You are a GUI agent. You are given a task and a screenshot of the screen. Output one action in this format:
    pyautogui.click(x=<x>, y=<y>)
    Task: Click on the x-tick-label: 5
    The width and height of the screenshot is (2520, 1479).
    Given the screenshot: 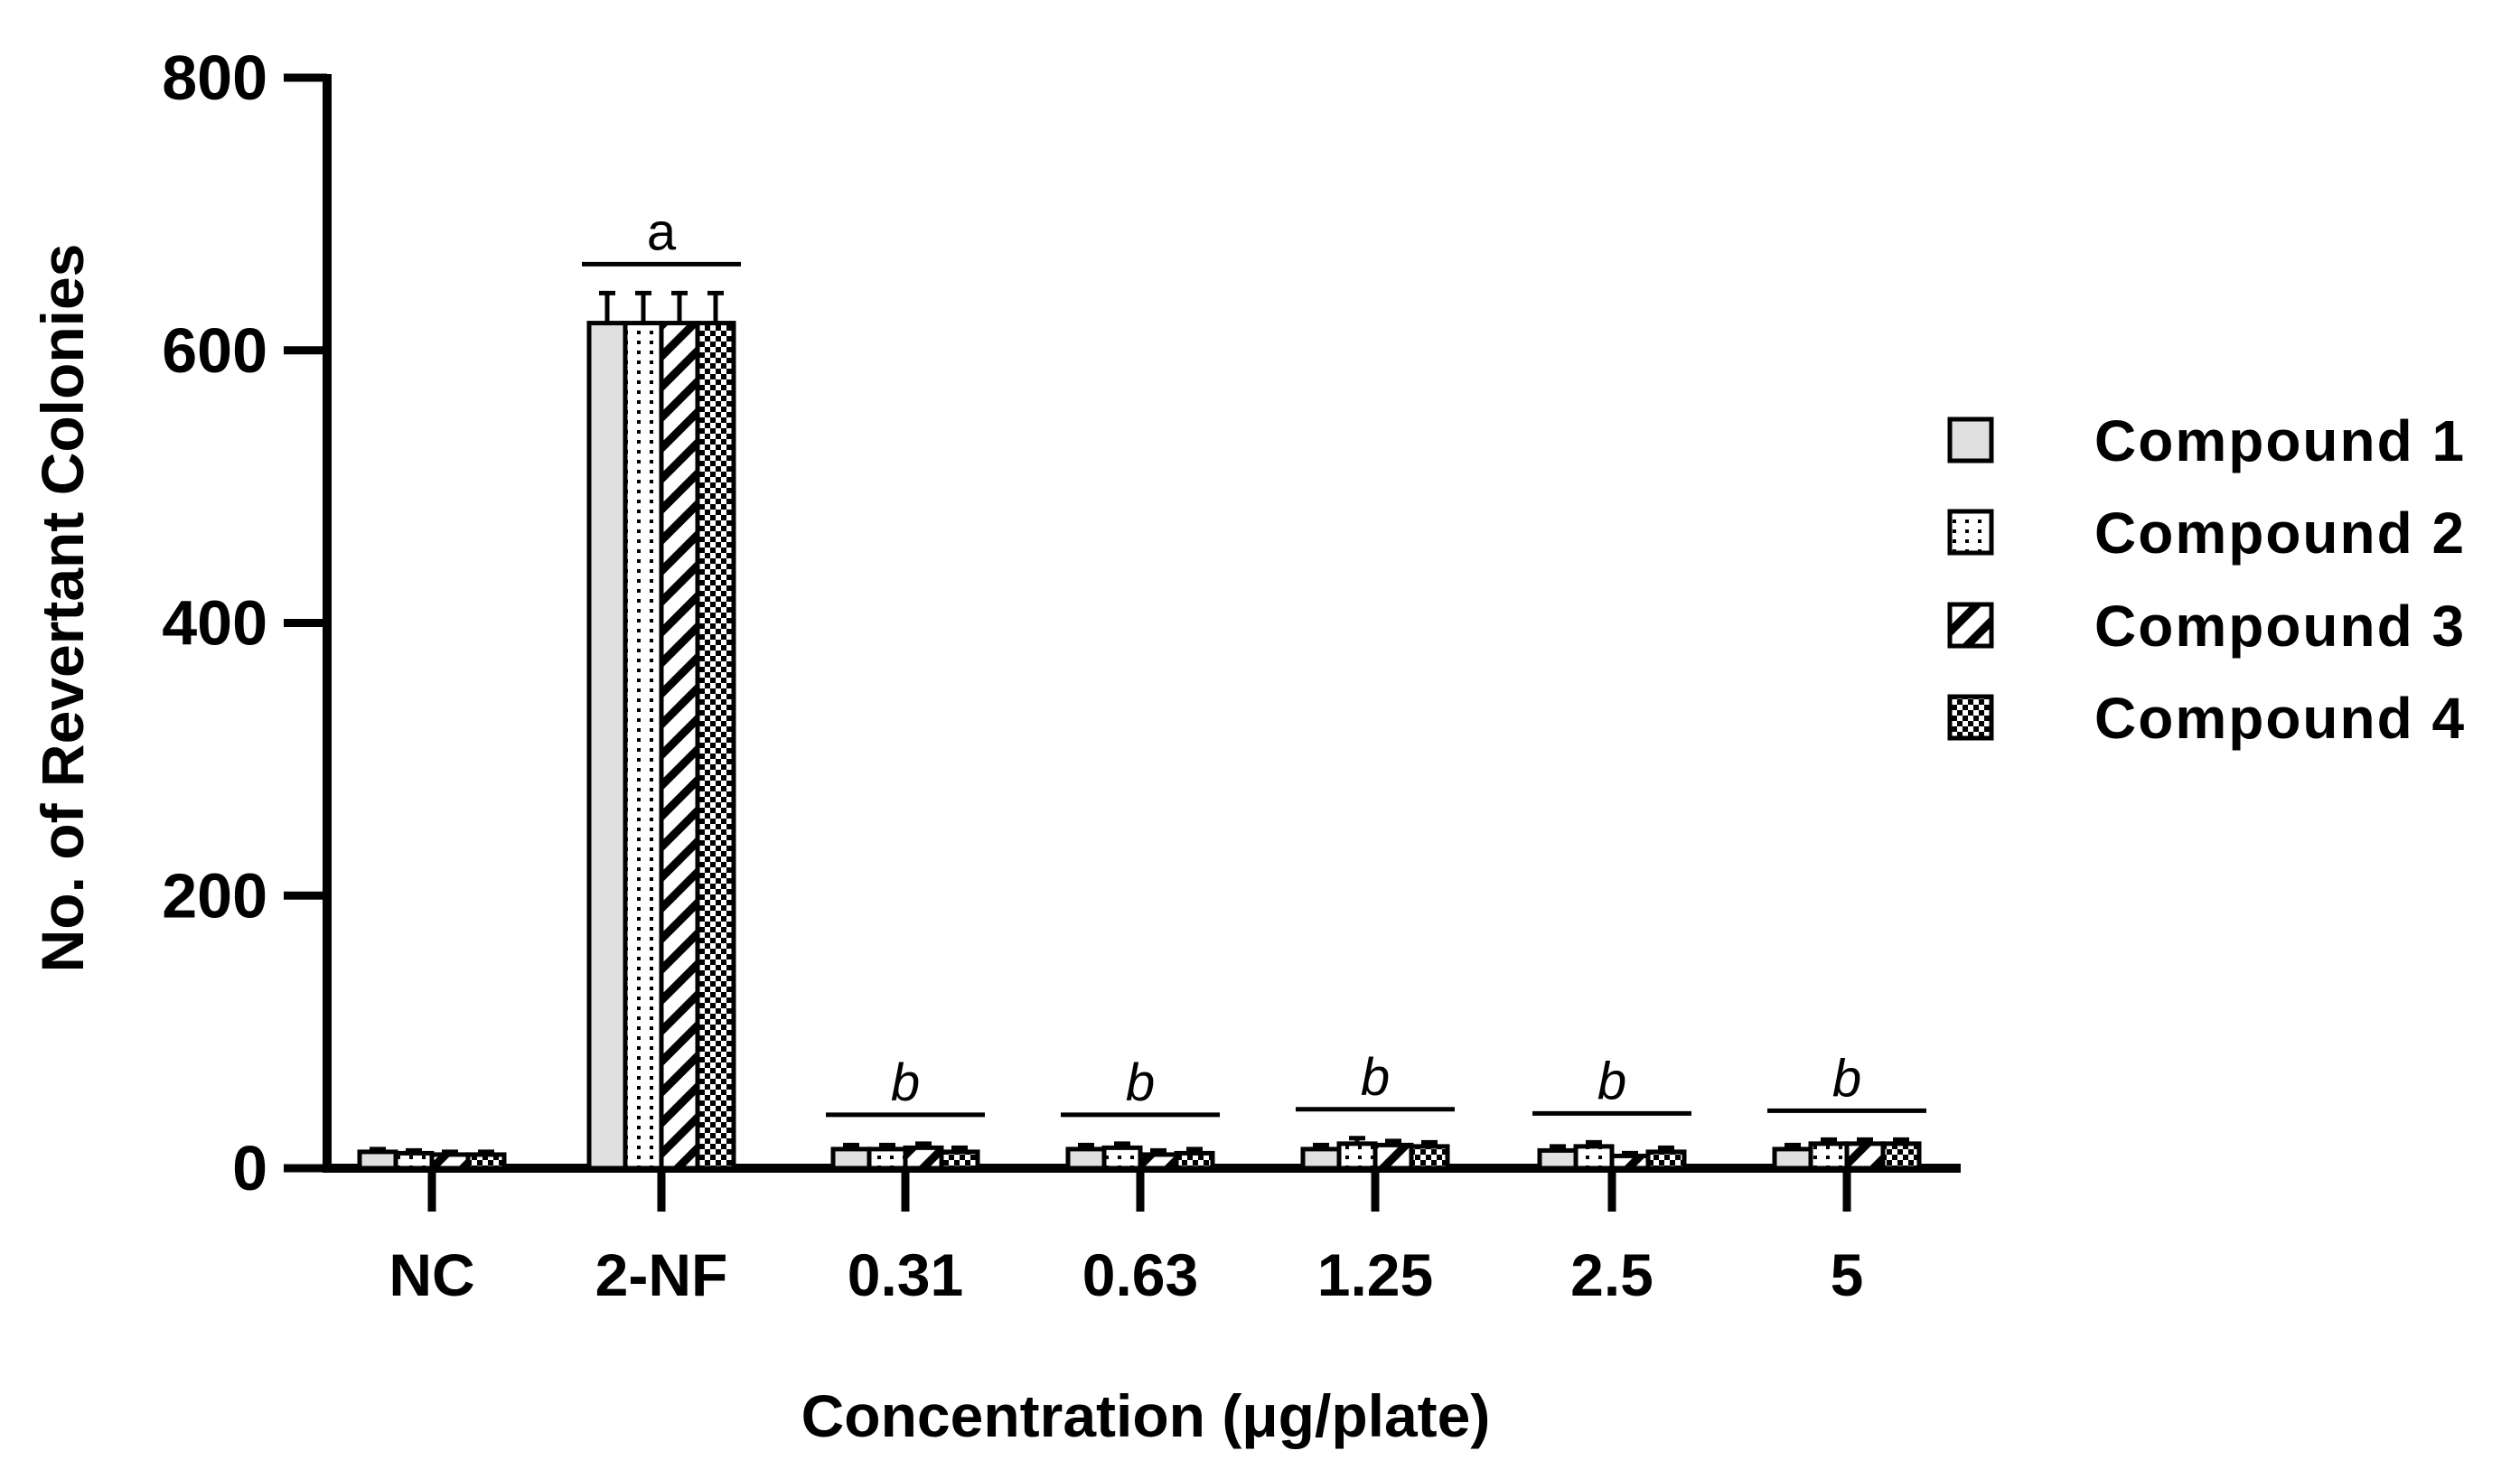 What is the action you would take?
    pyautogui.click(x=1848, y=1274)
    